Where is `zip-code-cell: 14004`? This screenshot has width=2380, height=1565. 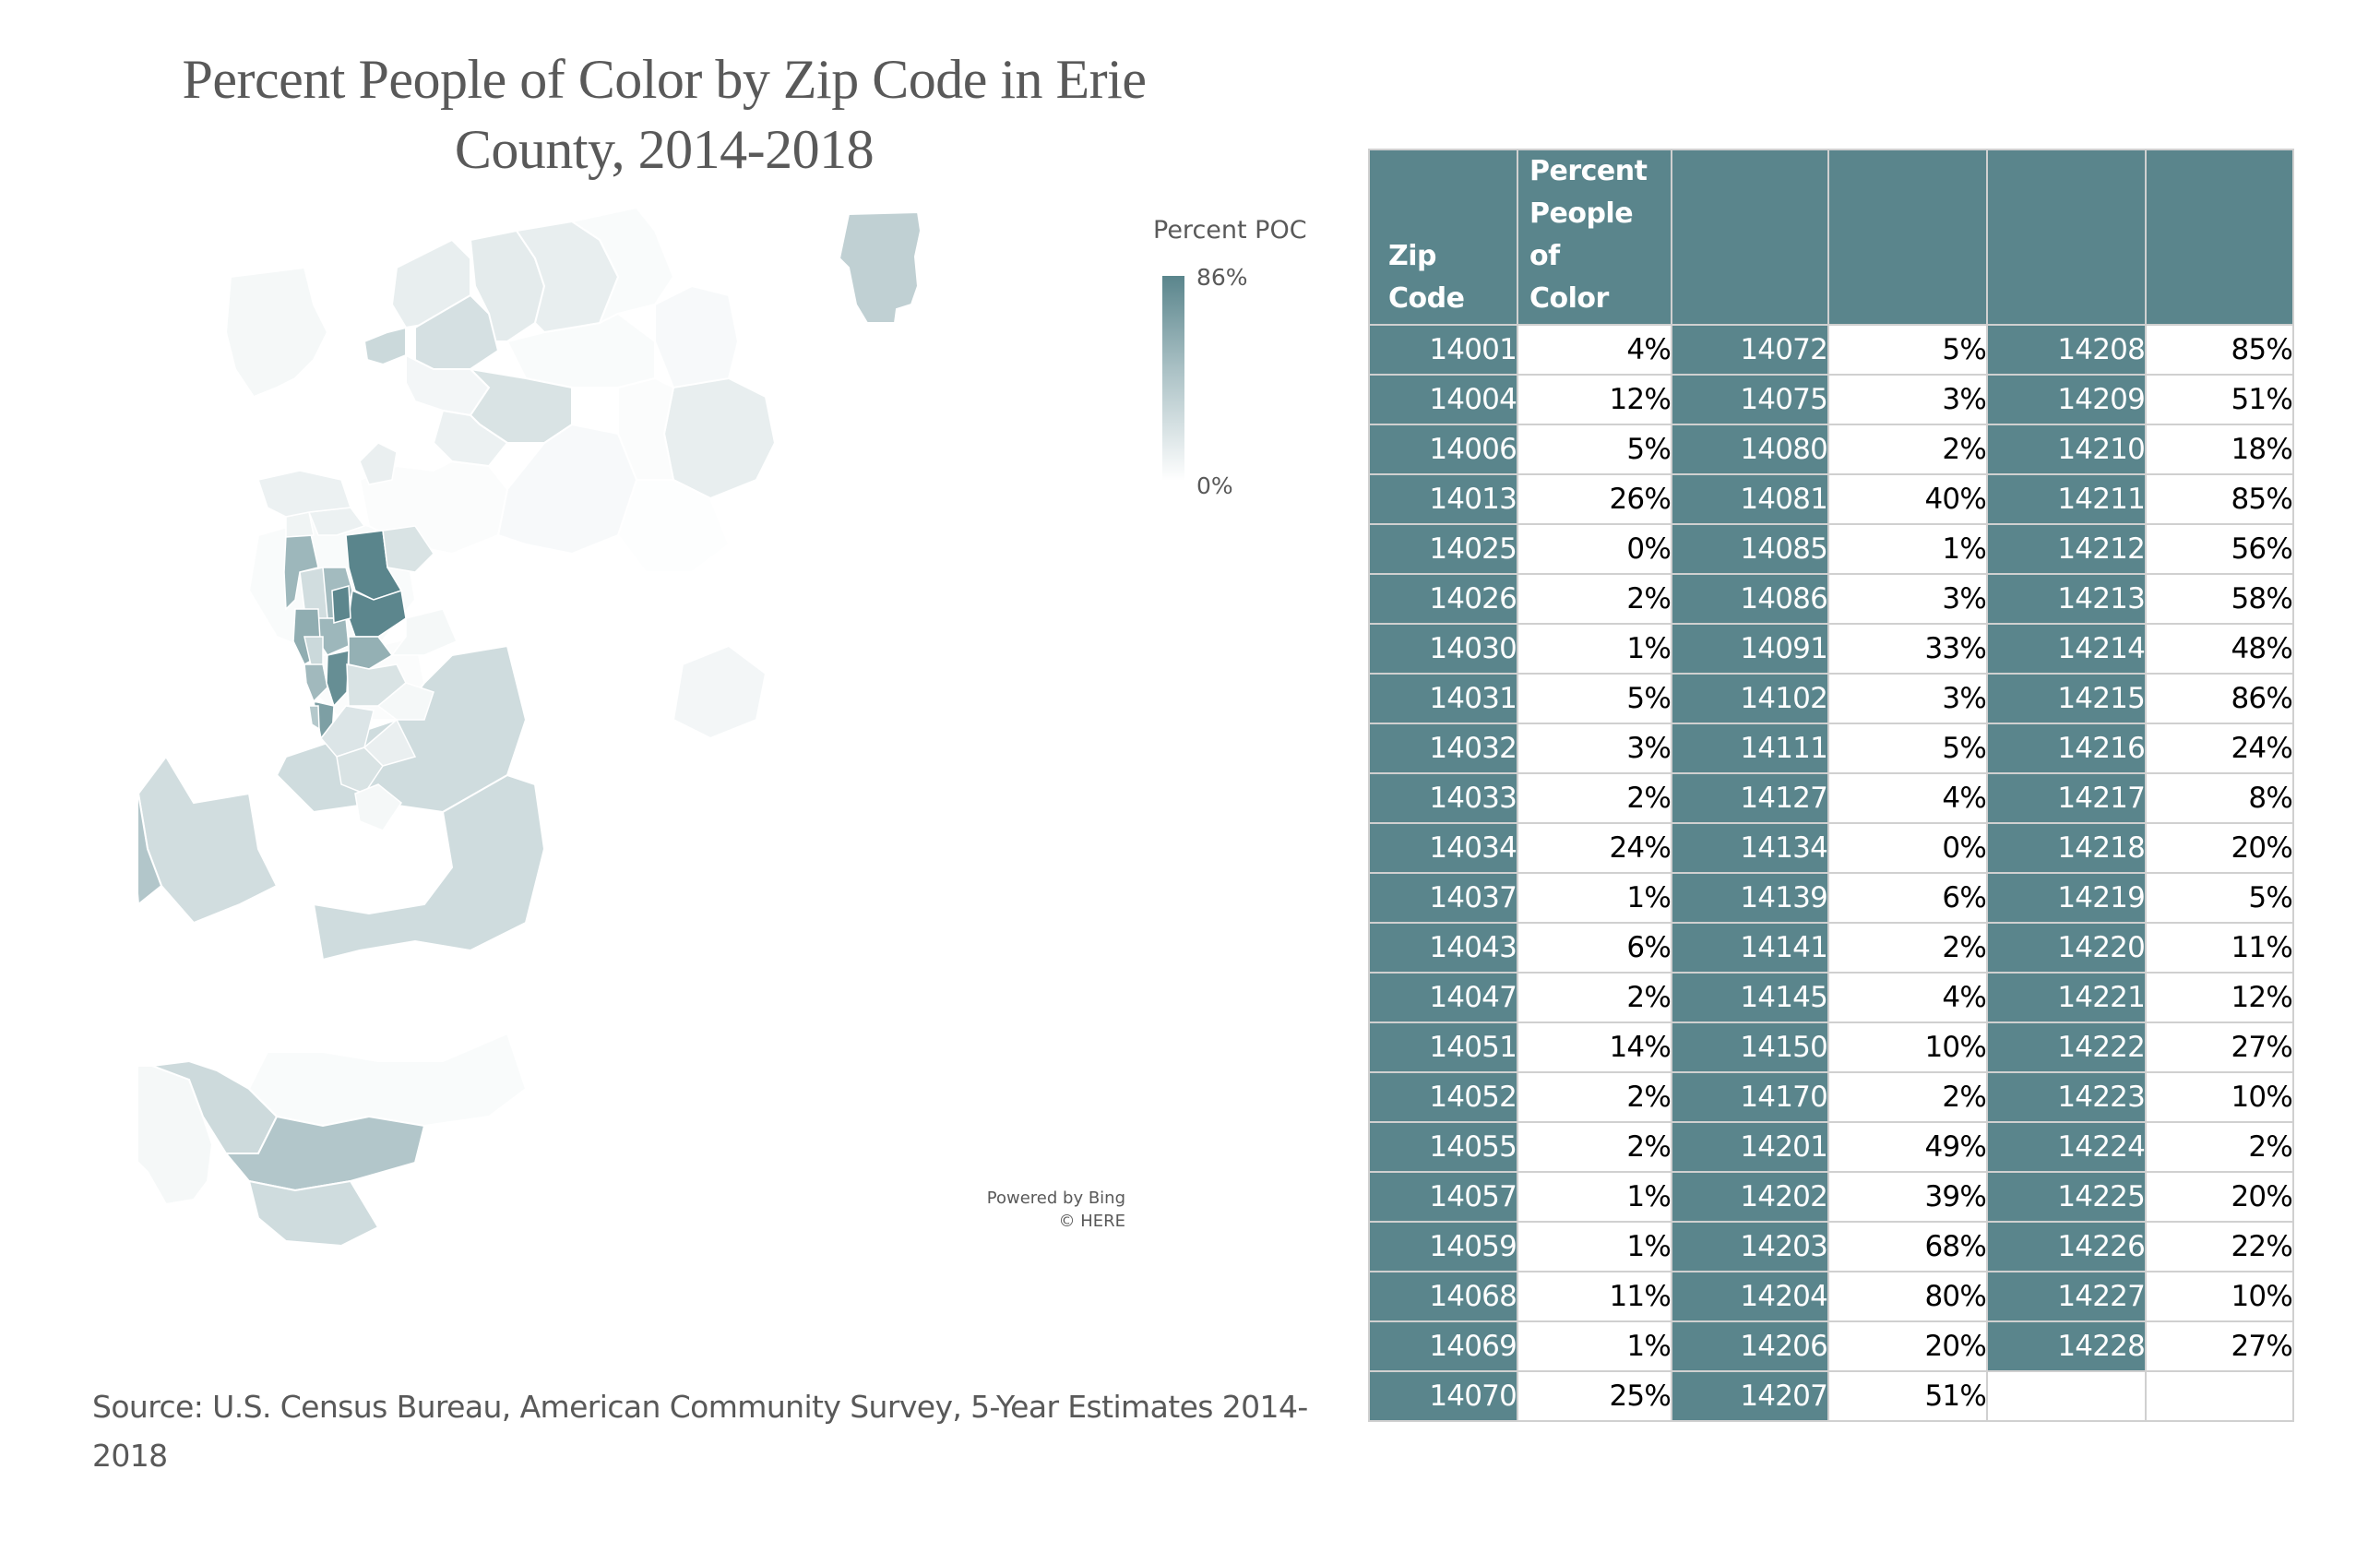 zip-code-cell: 14004 is located at coordinates (1443, 399).